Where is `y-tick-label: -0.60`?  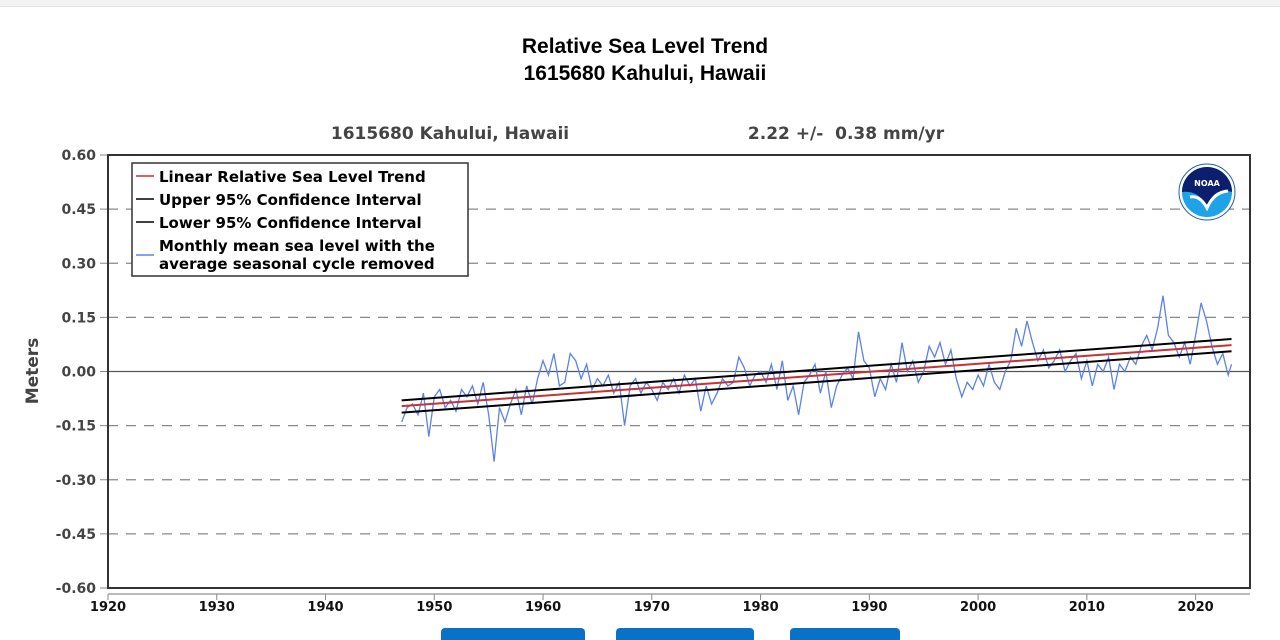 y-tick-label: -0.60 is located at coordinates (76, 589).